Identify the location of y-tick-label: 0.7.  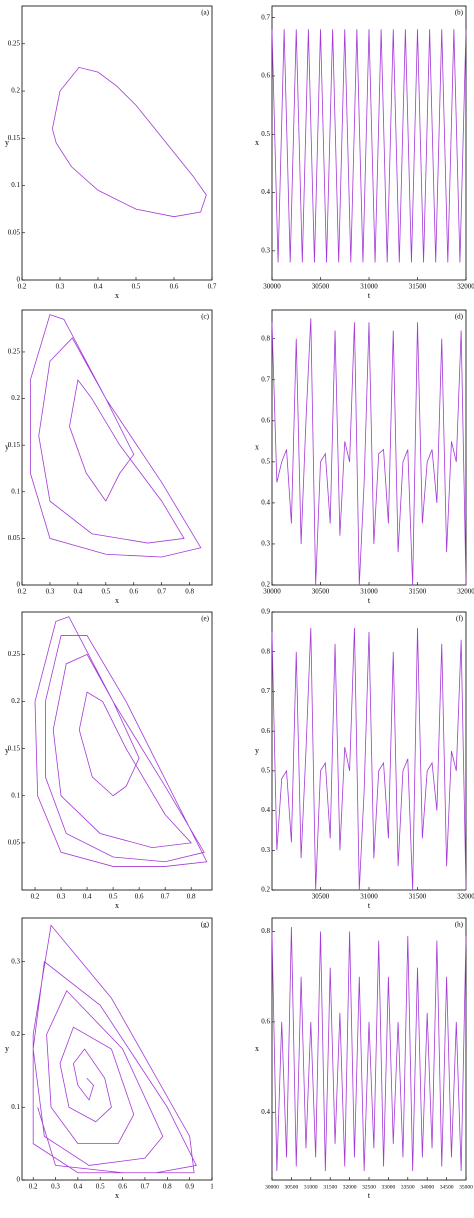
(265, 379).